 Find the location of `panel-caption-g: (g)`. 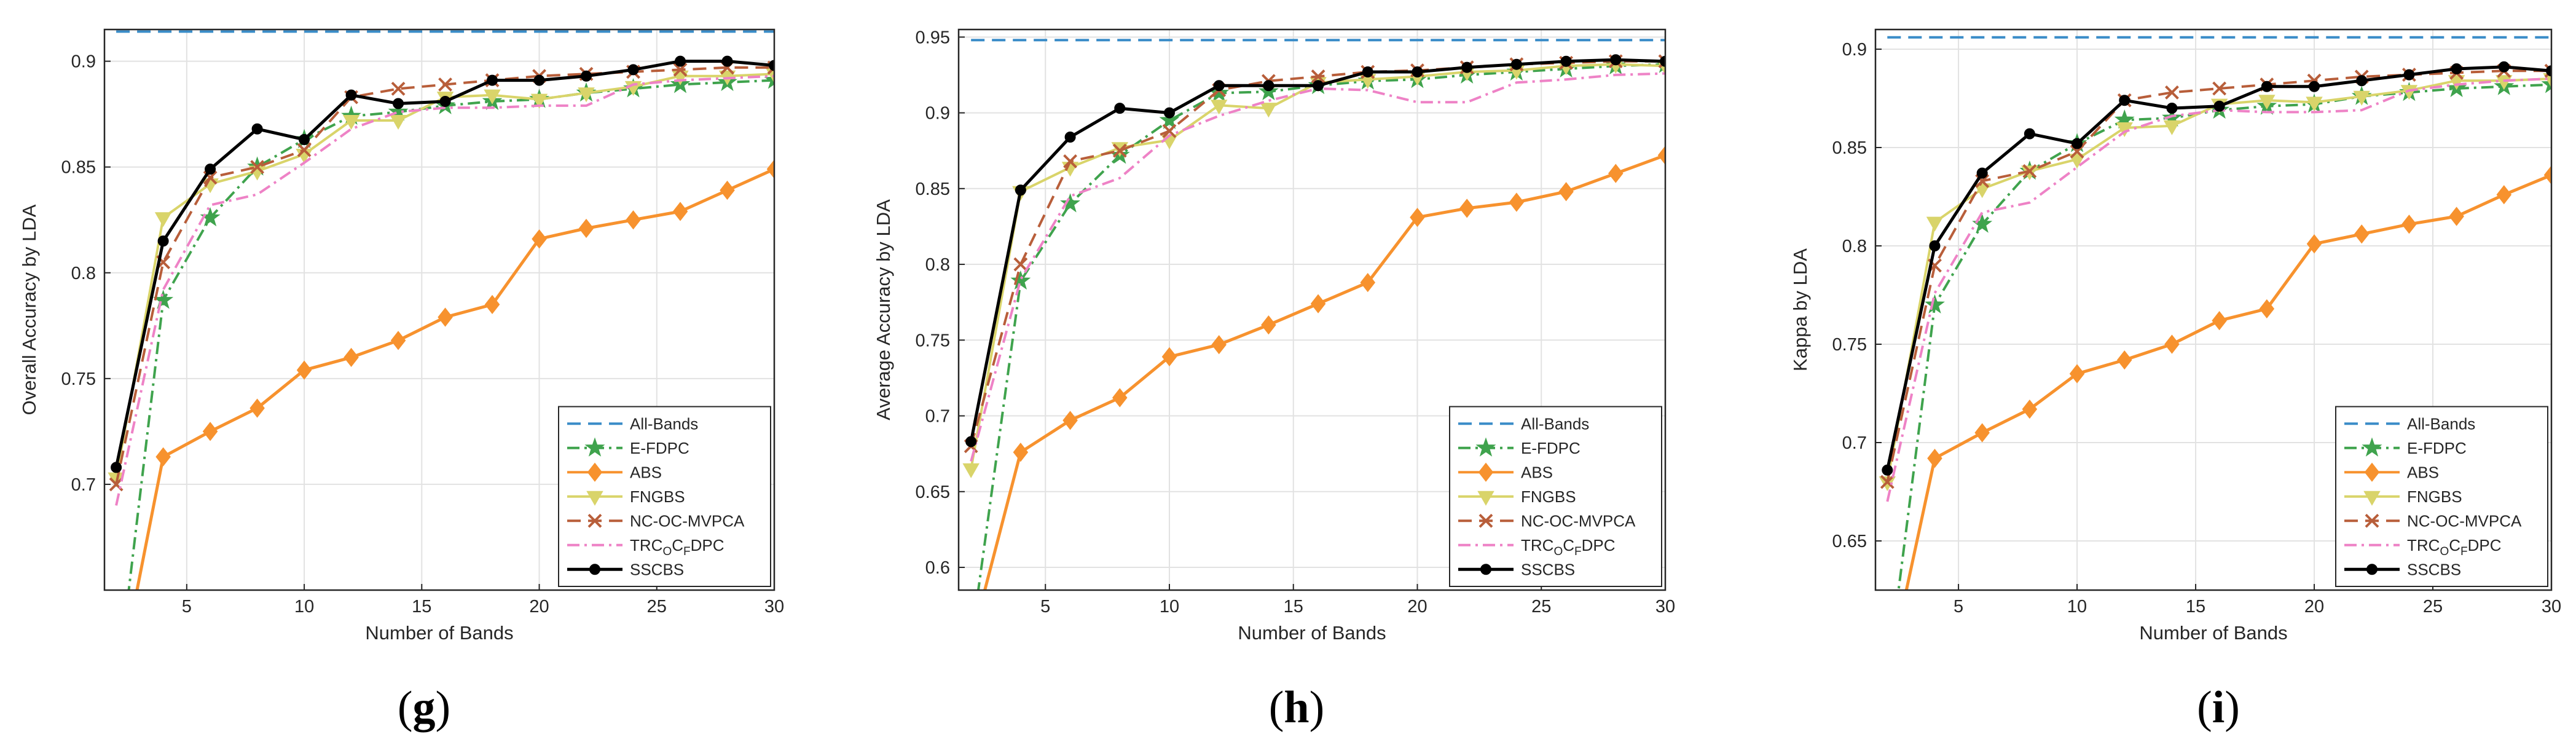

panel-caption-g: (g) is located at coordinates (424, 707).